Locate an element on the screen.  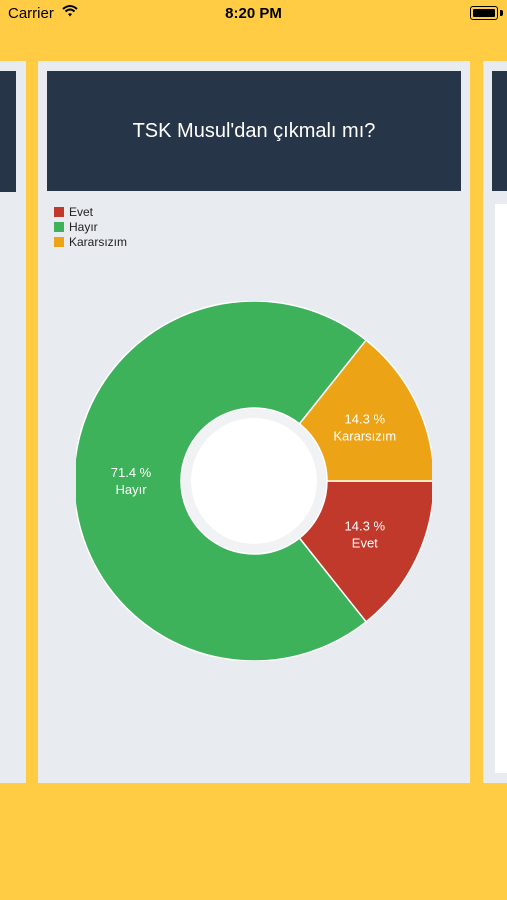
carrier-label: Carrier is located at coordinates (31, 13).